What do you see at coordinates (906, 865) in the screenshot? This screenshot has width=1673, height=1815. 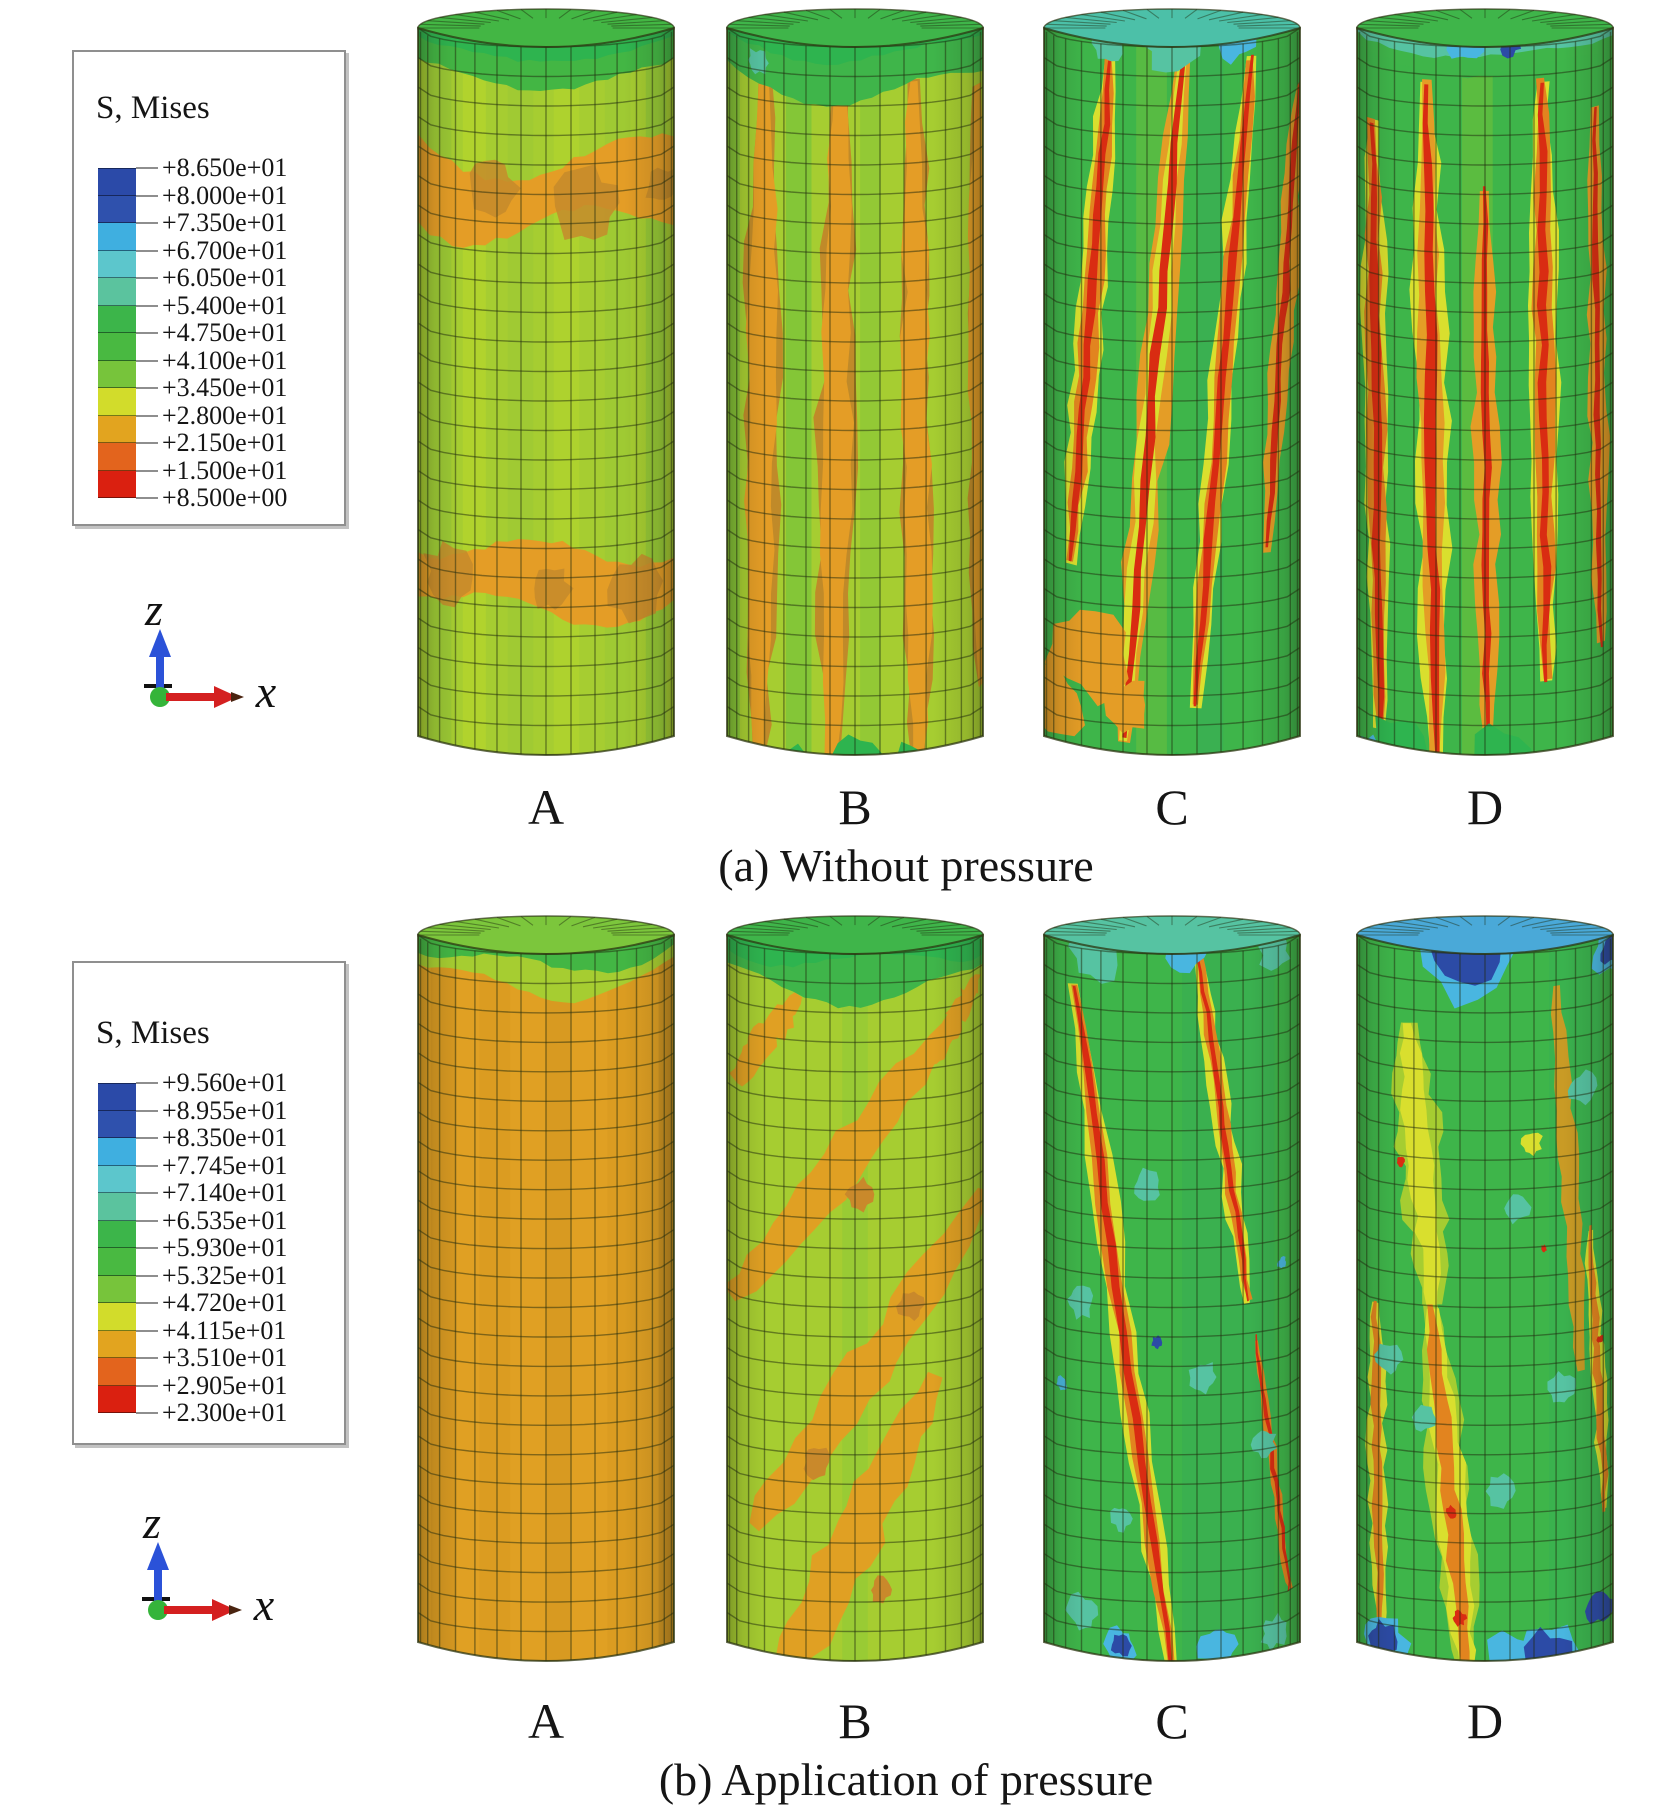 I see `panel-caption-a: (a) Without pressure` at bounding box center [906, 865].